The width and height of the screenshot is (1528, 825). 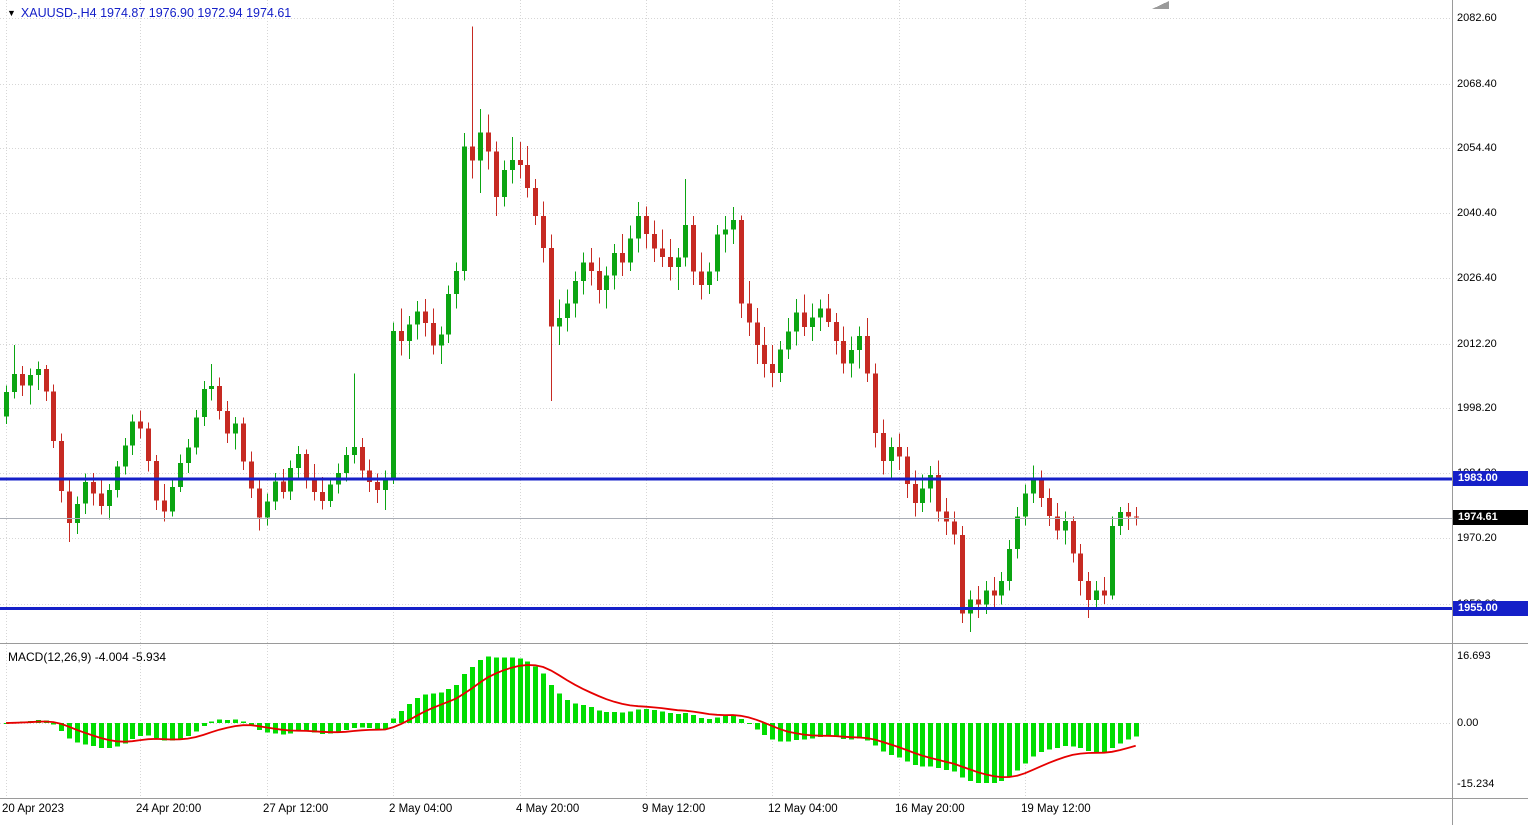 What do you see at coordinates (87, 657) in the screenshot?
I see `macd-indicator-label: MACD(12,26,9) -4.004 -5.934` at bounding box center [87, 657].